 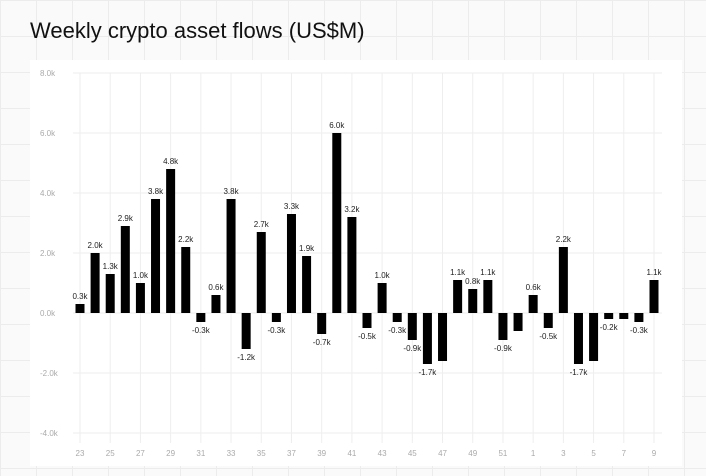 What do you see at coordinates (80, 453) in the screenshot?
I see `x-tick-label: 23` at bounding box center [80, 453].